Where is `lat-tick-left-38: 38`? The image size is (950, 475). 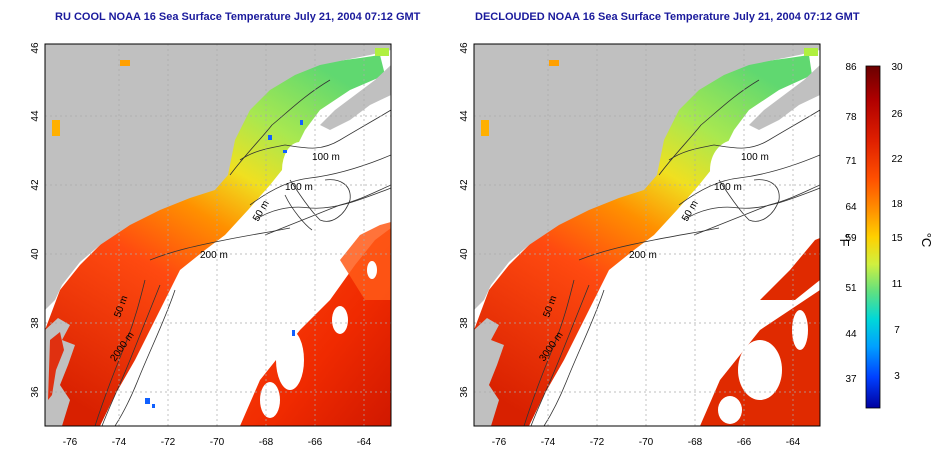
lat-tick-left-38: 38 is located at coordinates (35, 323).